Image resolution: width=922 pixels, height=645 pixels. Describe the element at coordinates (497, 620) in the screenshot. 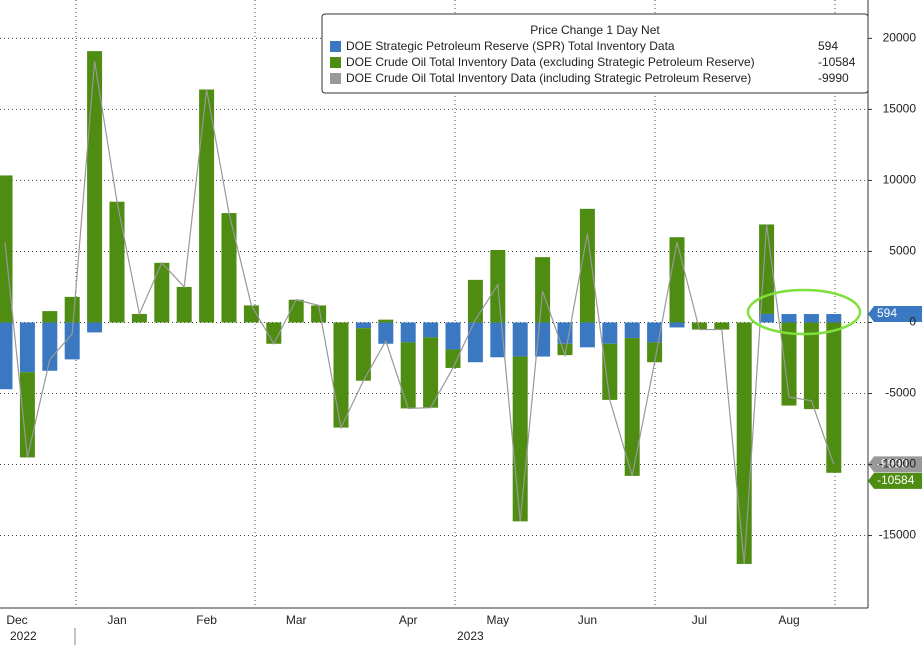

I see `x-tick-label: May` at that location.